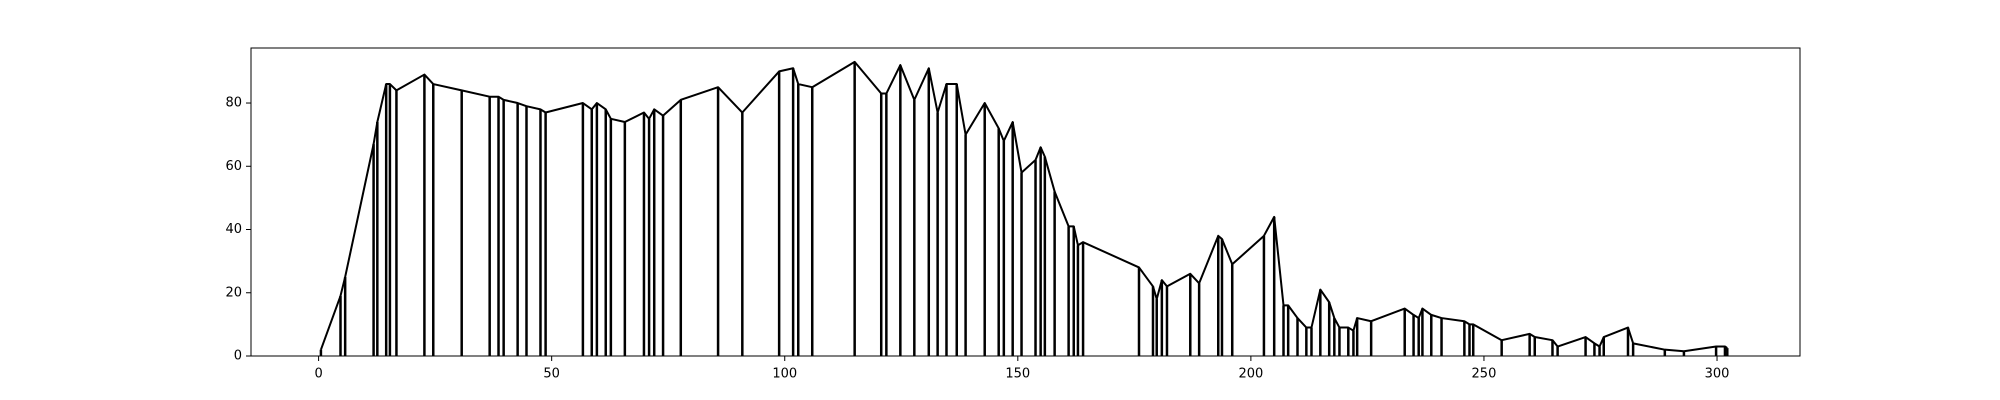 The height and width of the screenshot is (400, 2000). I want to click on x-tick-label: 300, so click(1717, 374).